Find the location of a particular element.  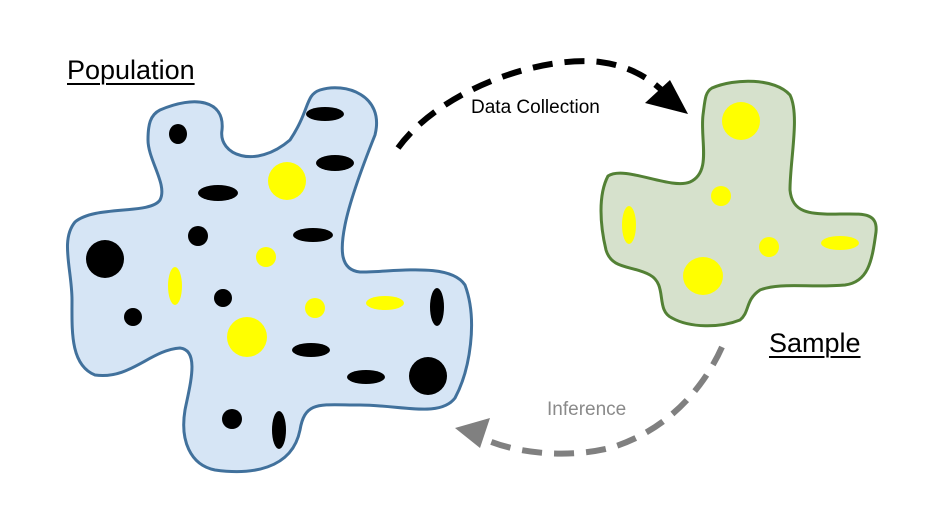

inference-arrow is located at coordinates (590, 401).